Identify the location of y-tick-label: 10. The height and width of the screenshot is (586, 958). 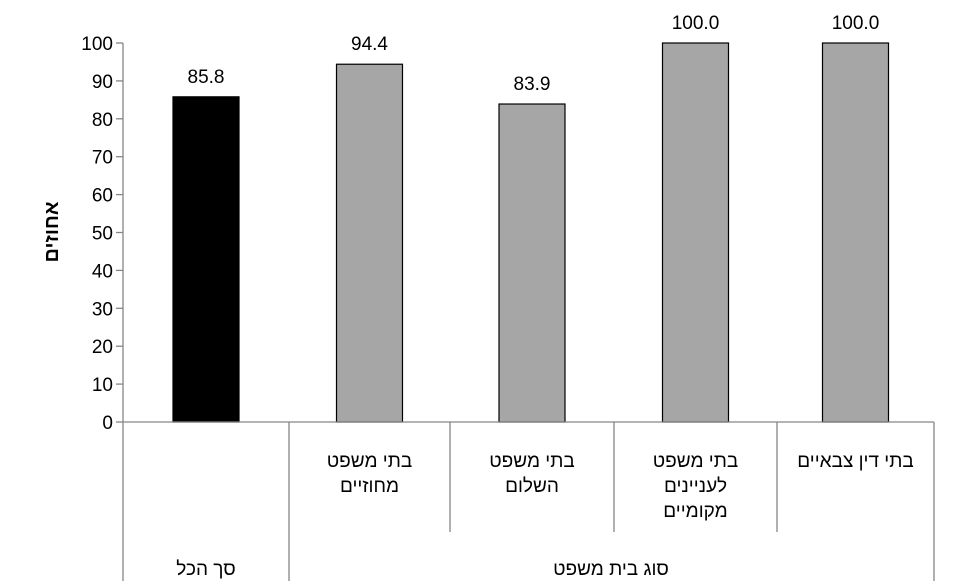
(102, 385).